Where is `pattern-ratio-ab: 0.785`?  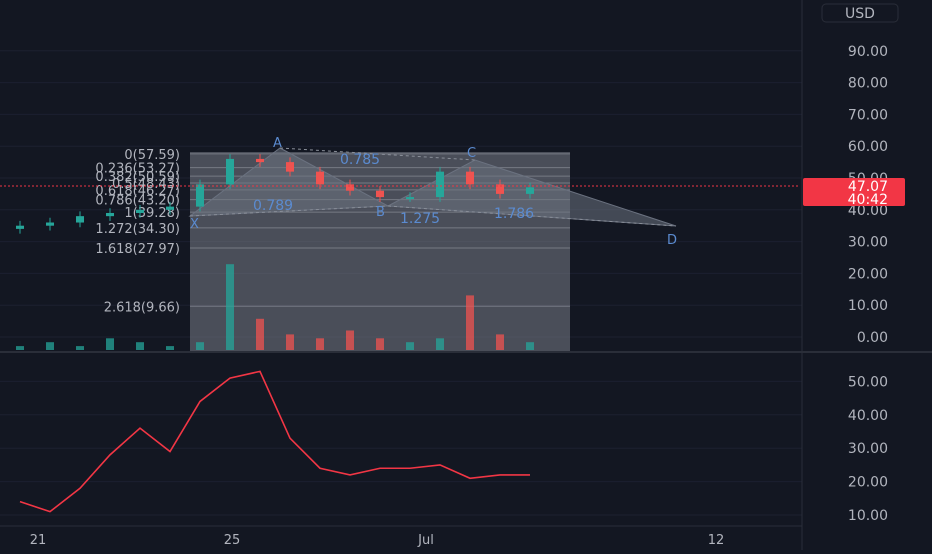
pattern-ratio-ab: 0.785 is located at coordinates (360, 160).